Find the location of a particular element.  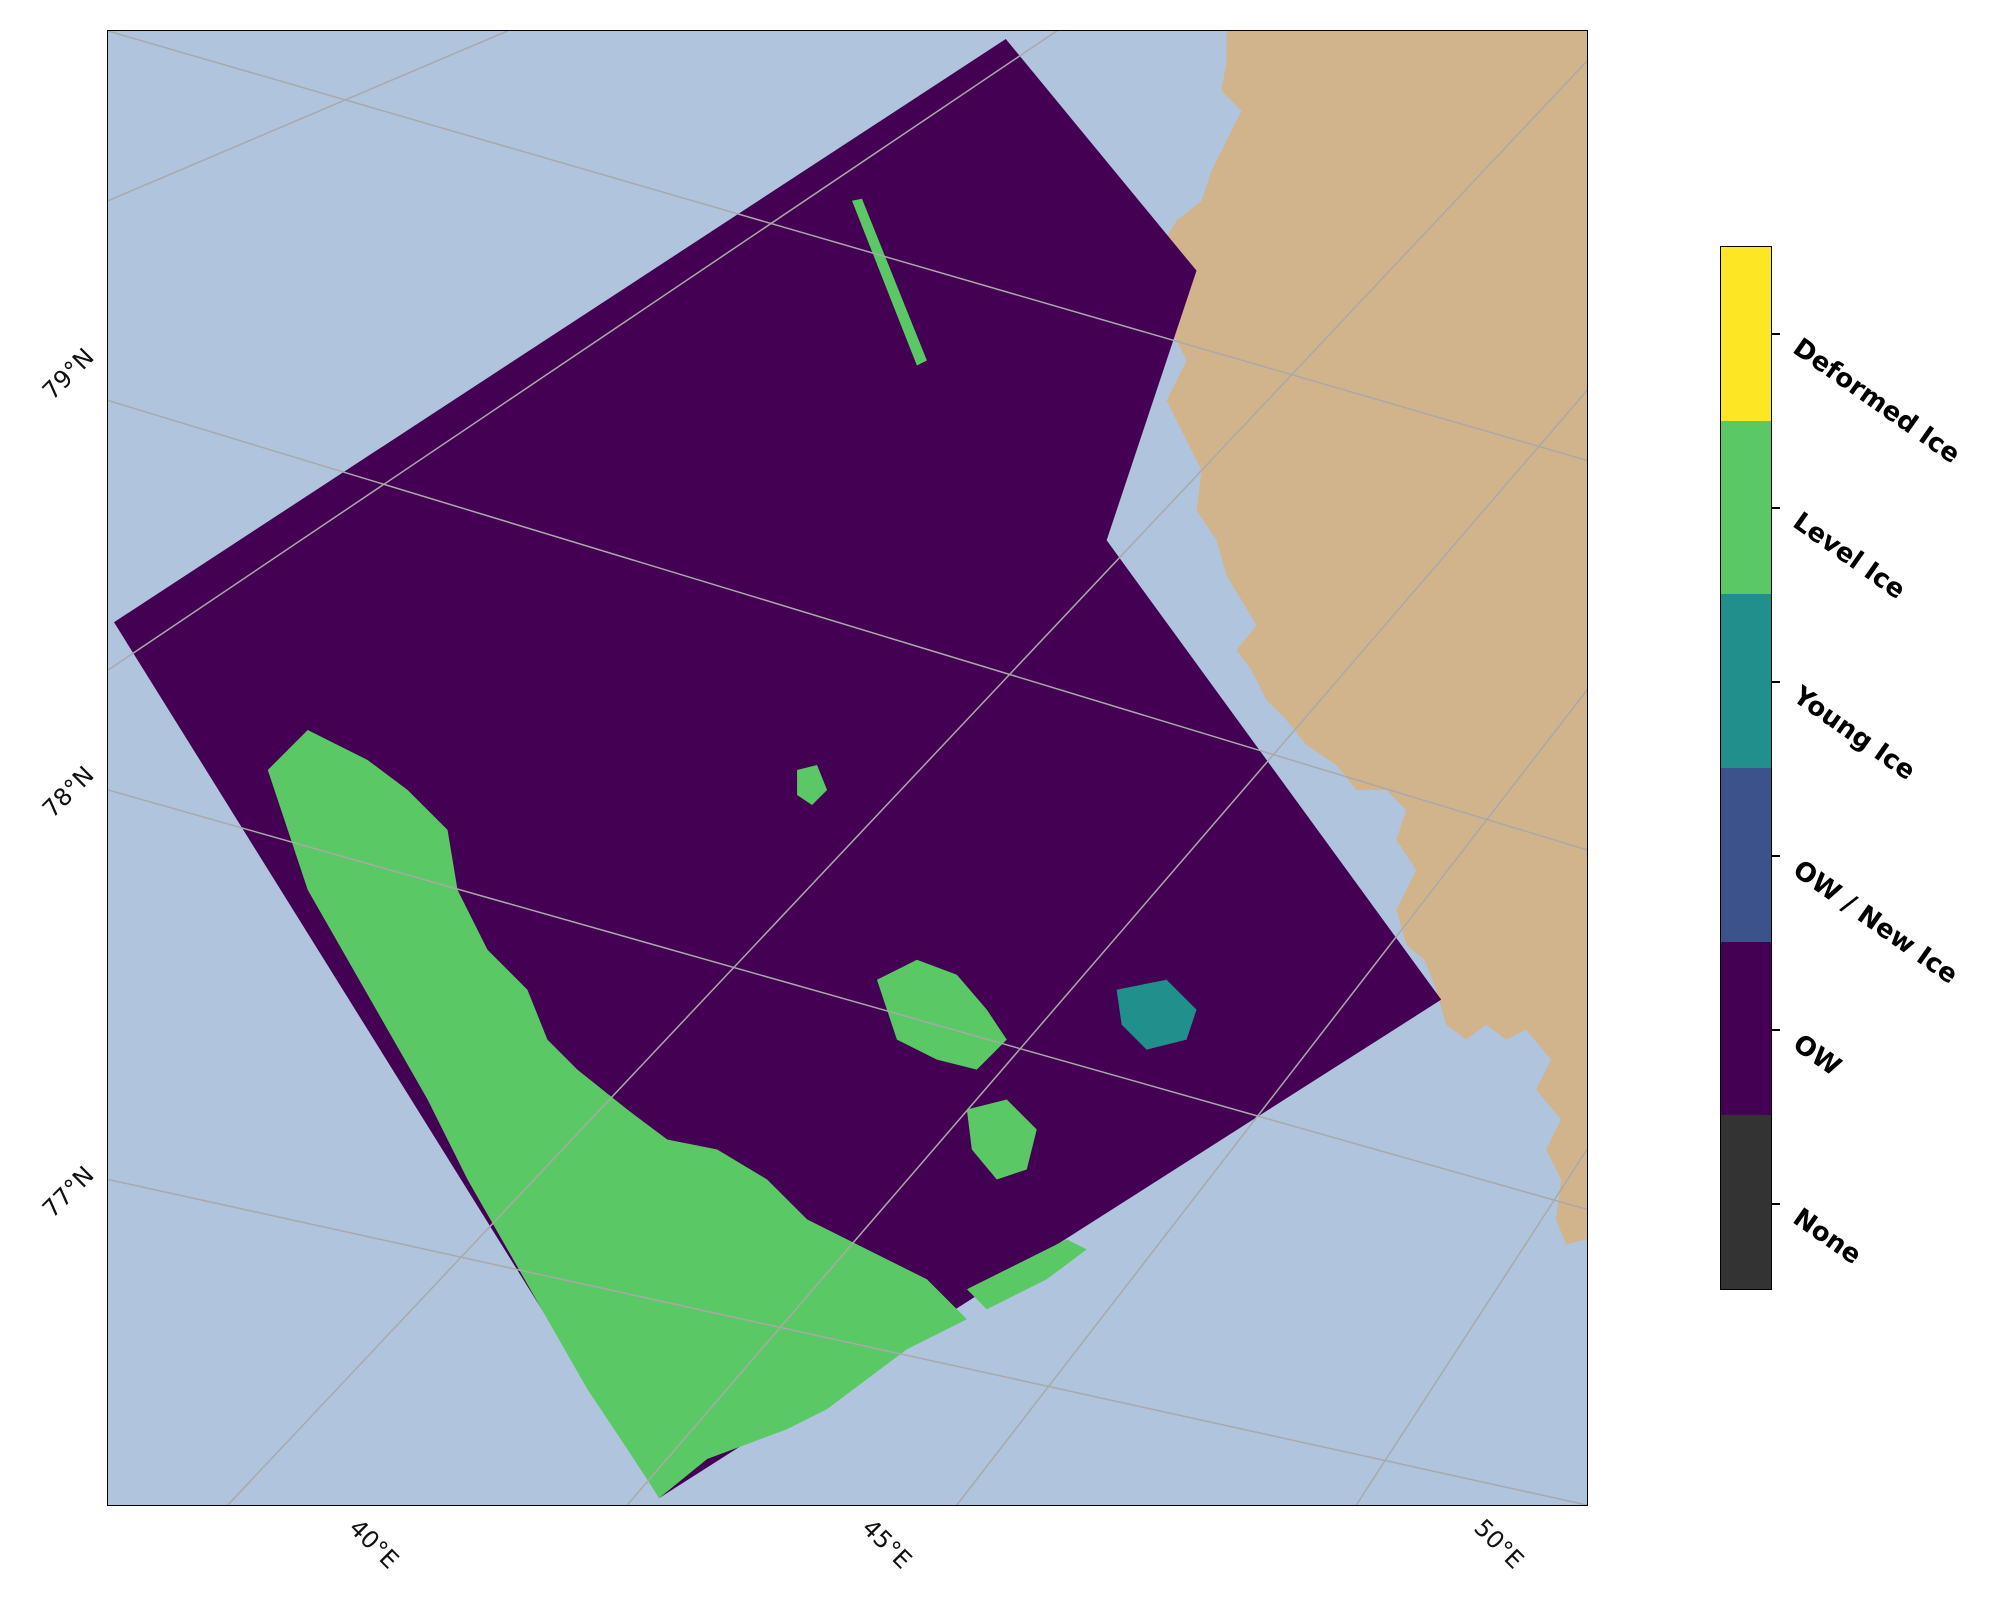

legend-label-ow-new-ice: OW / New Ice is located at coordinates (1875, 922).